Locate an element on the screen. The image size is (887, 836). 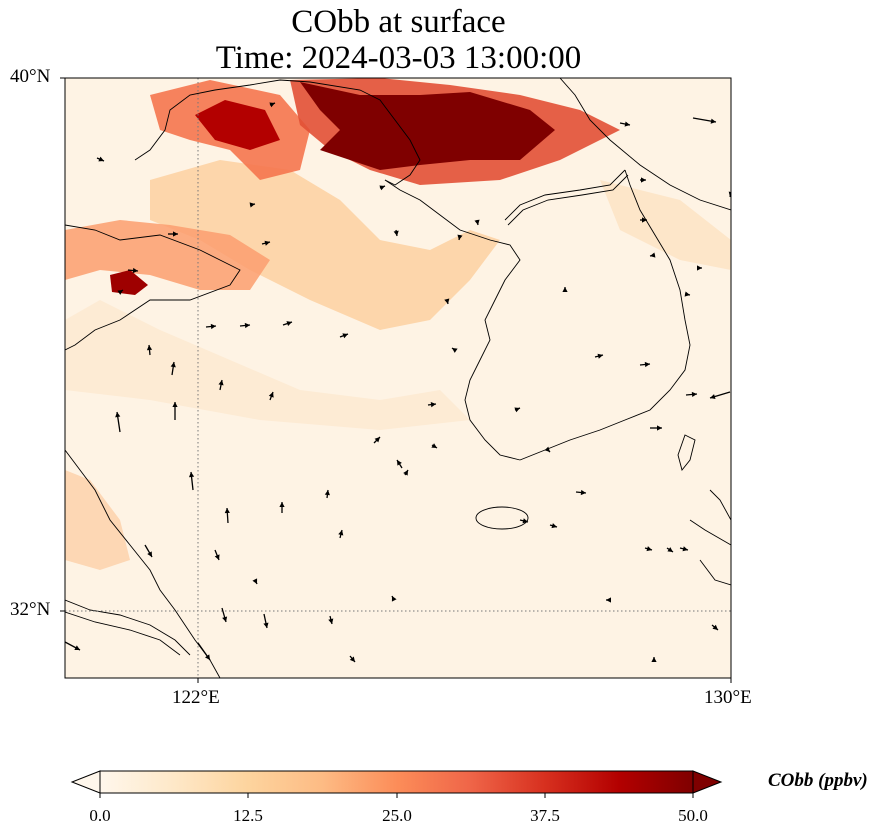
colorbar-tick-label-4: 50.0 is located at coordinates (693, 815).